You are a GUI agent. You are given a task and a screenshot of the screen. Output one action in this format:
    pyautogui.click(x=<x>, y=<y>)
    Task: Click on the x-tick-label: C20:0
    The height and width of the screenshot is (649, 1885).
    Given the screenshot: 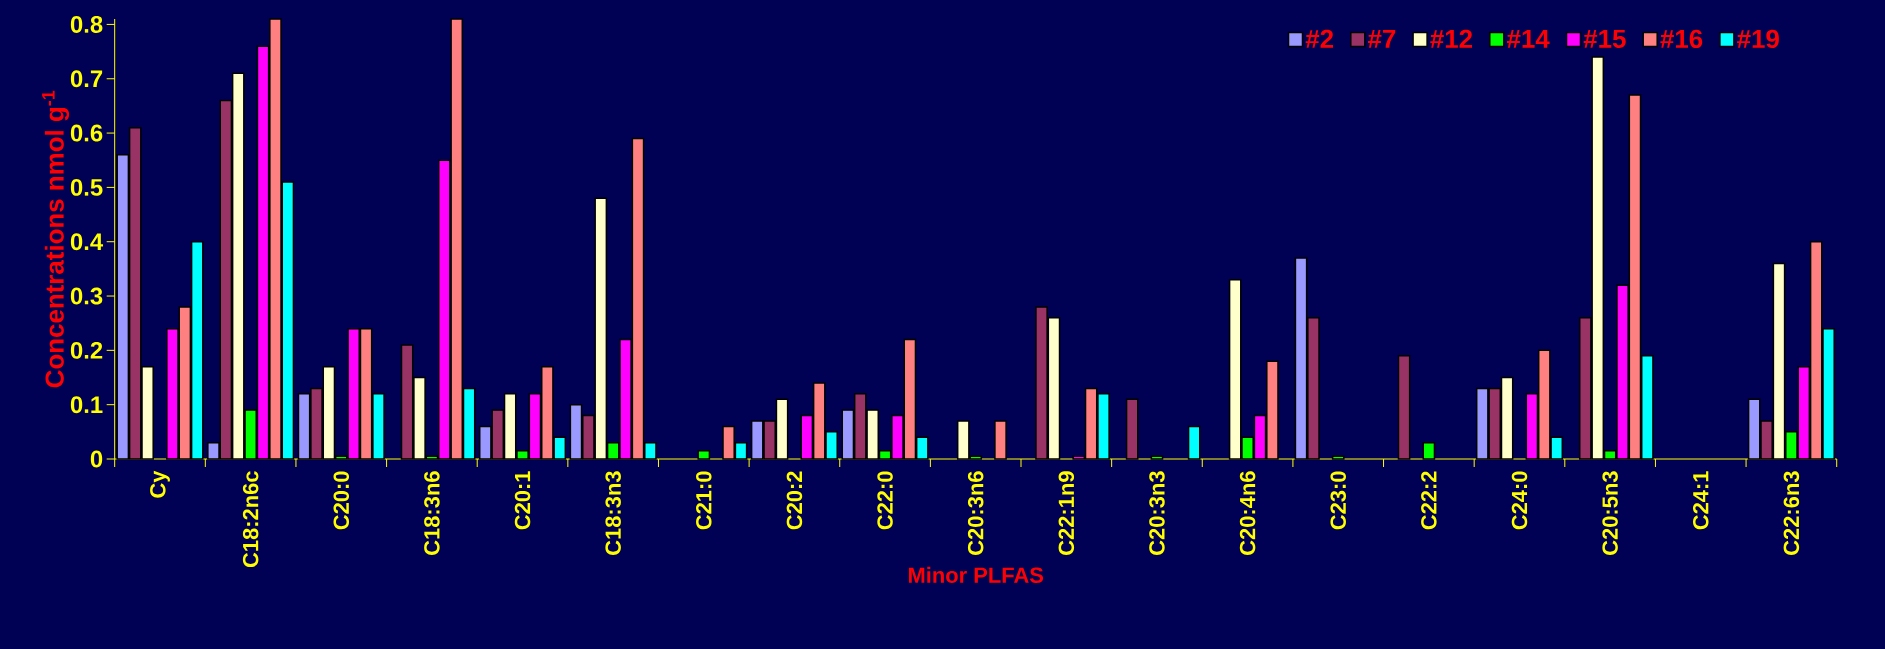 What is the action you would take?
    pyautogui.click(x=341, y=500)
    